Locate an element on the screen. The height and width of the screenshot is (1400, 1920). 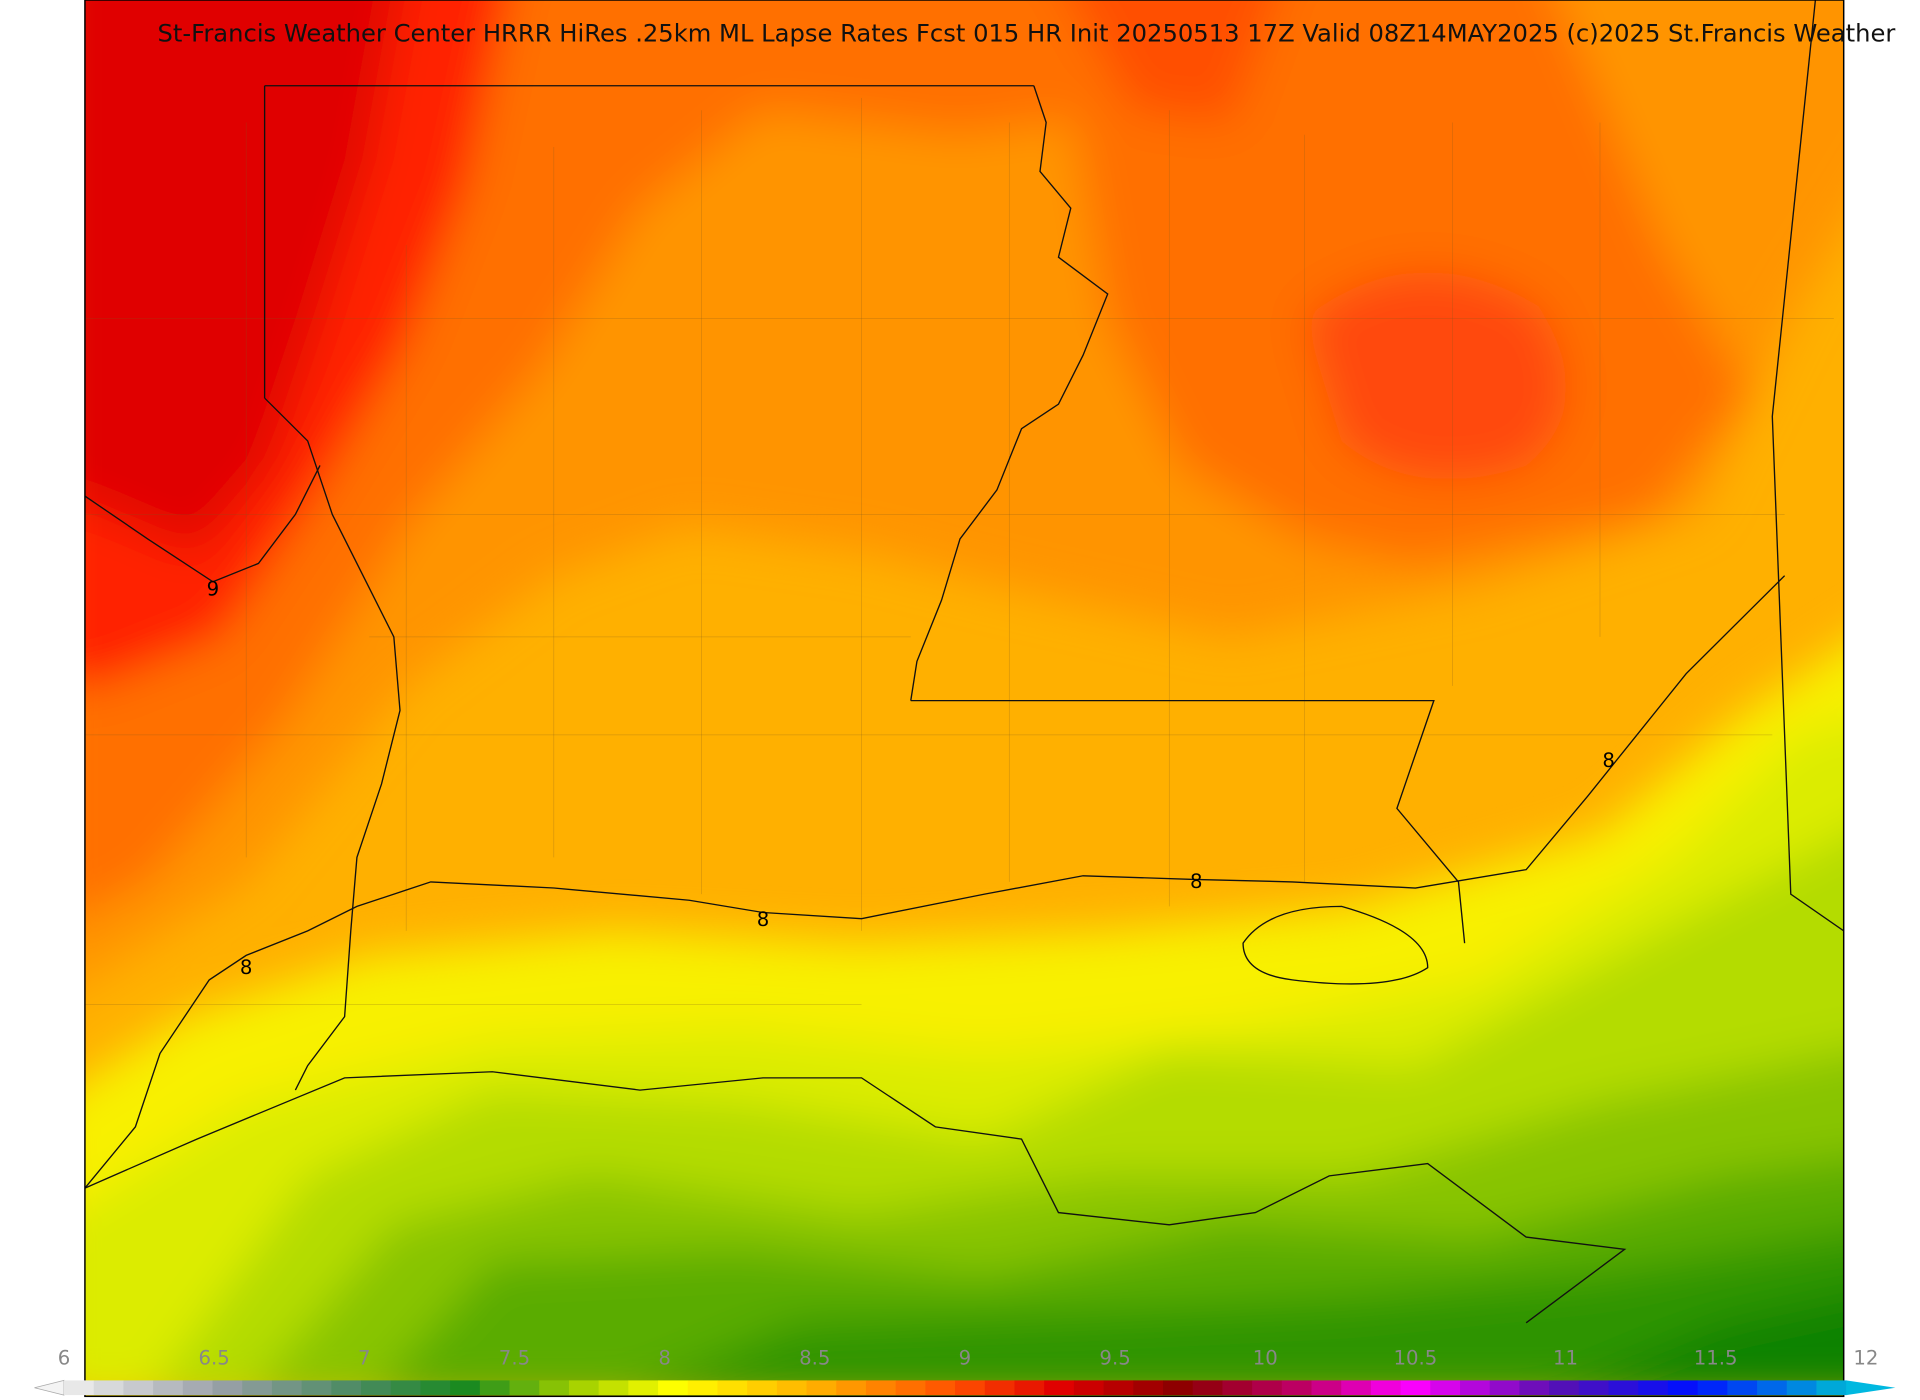
colorbar-tick-label: 6 is located at coordinates (64, 1358).